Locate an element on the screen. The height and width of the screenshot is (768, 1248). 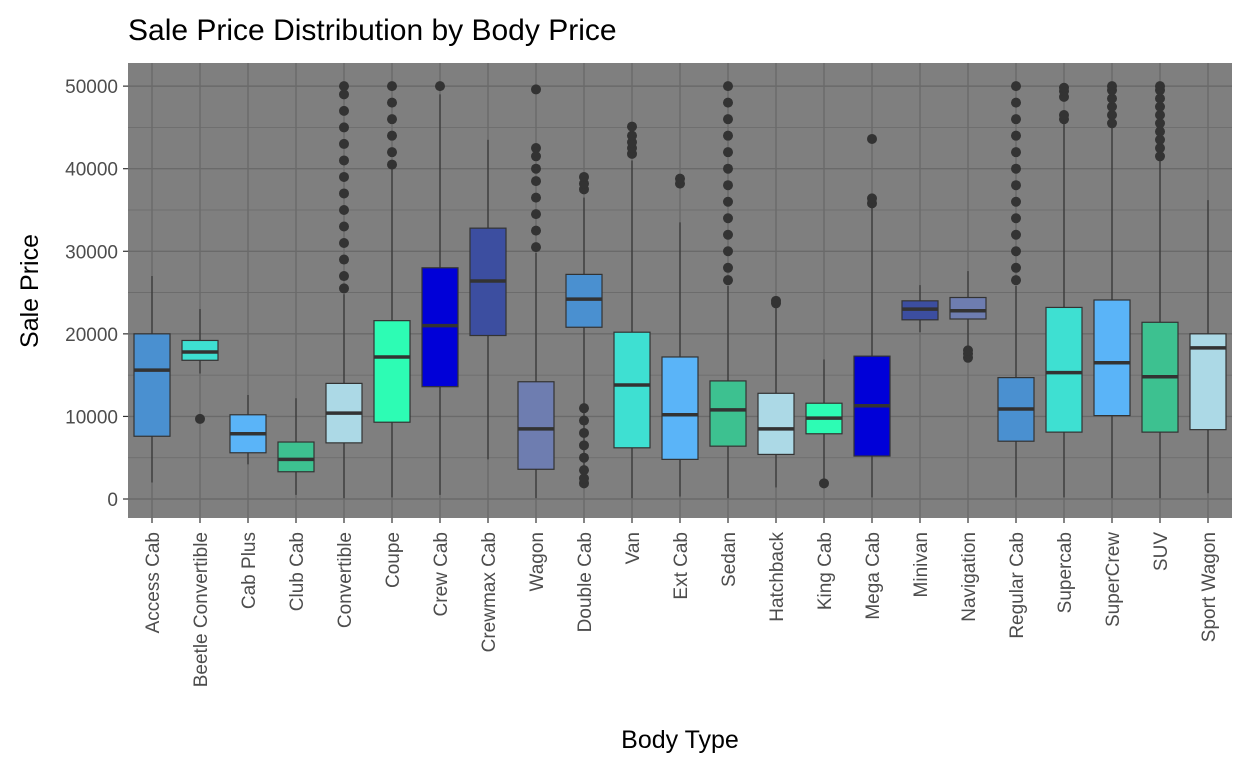
box-crew-cab is located at coordinates (440, 288).